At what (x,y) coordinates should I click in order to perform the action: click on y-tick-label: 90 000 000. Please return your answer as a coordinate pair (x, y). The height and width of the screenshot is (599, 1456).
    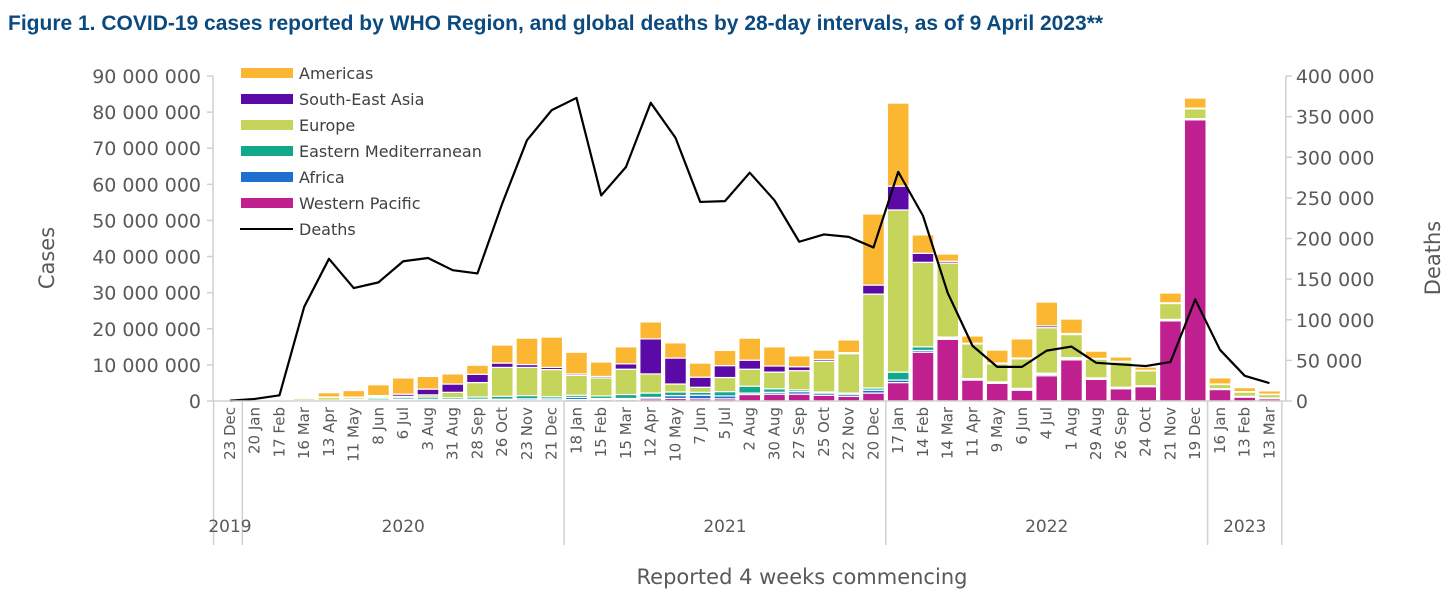
    Looking at the image, I should click on (146, 77).